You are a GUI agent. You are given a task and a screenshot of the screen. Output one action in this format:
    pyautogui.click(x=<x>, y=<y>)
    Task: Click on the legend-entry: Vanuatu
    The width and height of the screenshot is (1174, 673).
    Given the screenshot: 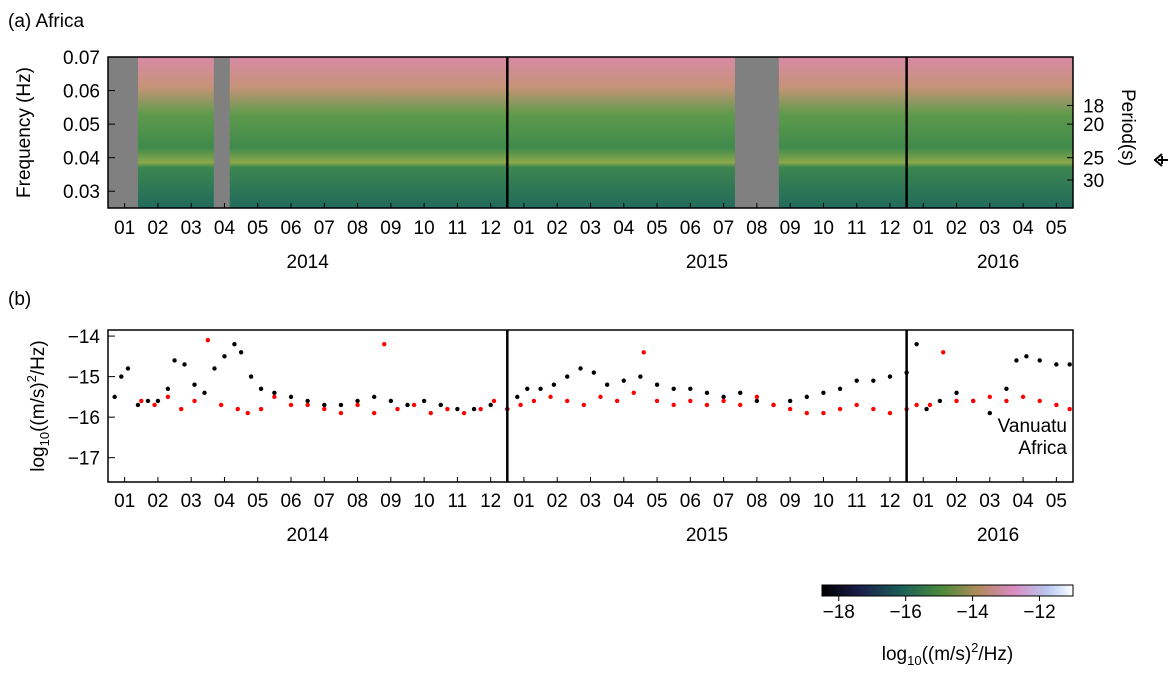 What is the action you would take?
    pyautogui.click(x=1032, y=426)
    